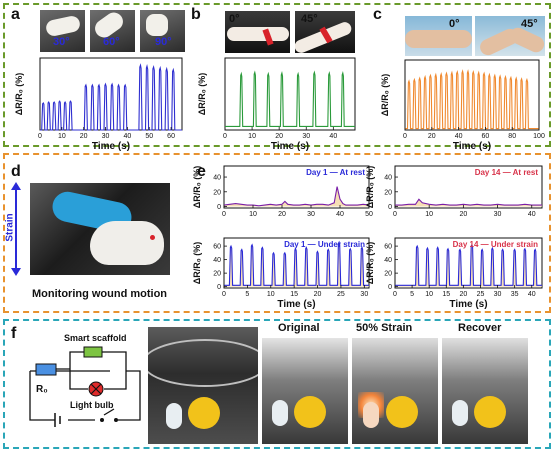 Image resolution: width=554 pixels, height=452 pixels. Describe the element at coordinates (127, 243) in the screenshot. I see `rat-shape` at that location.